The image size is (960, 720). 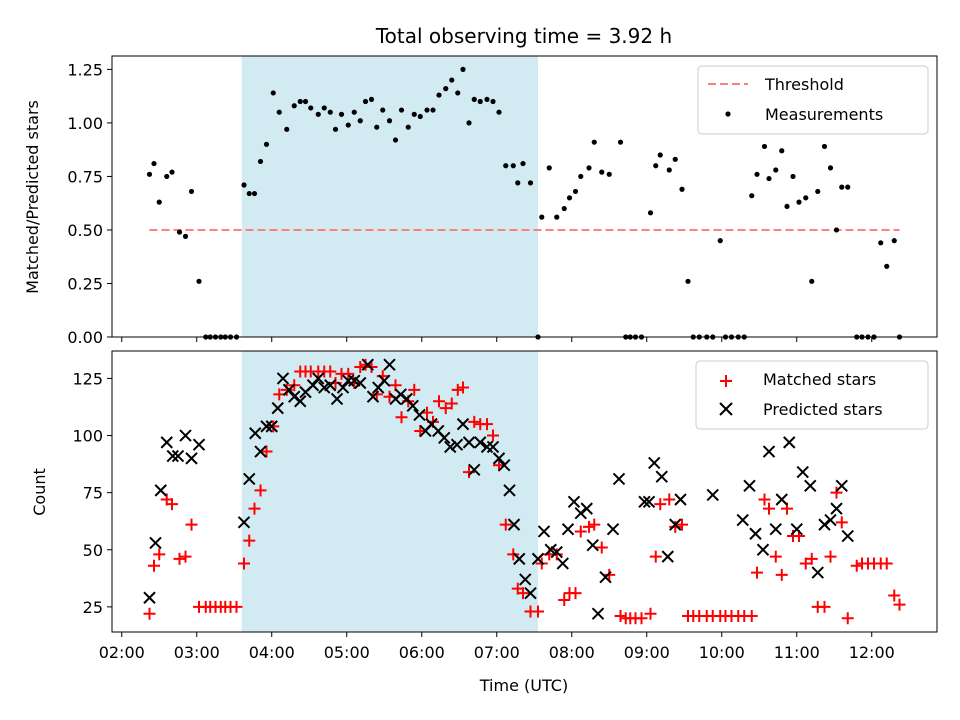 What do you see at coordinates (92, 493) in the screenshot?
I see `bottom-y-axis-ticks: 25 50 75 100 125` at bounding box center [92, 493].